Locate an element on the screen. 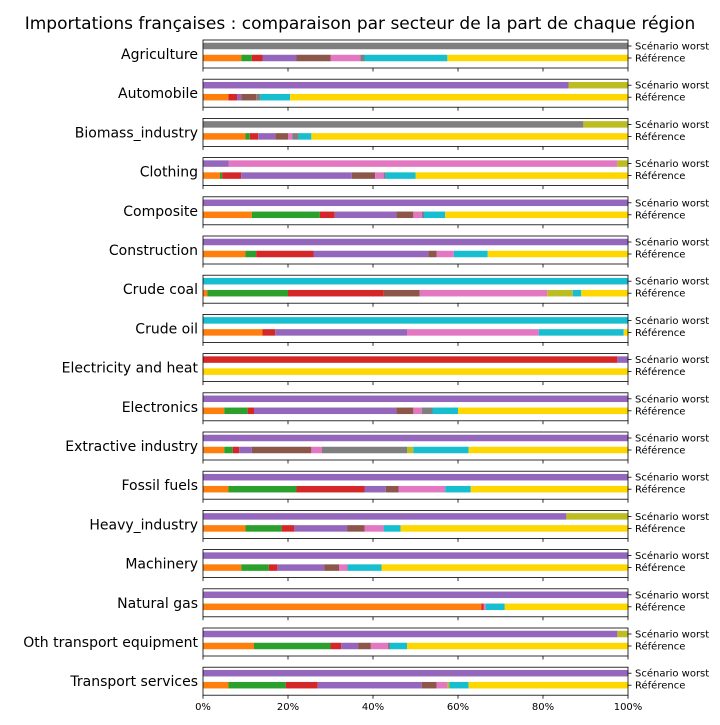  sector-label: Electricity and heat is located at coordinates (130, 369).